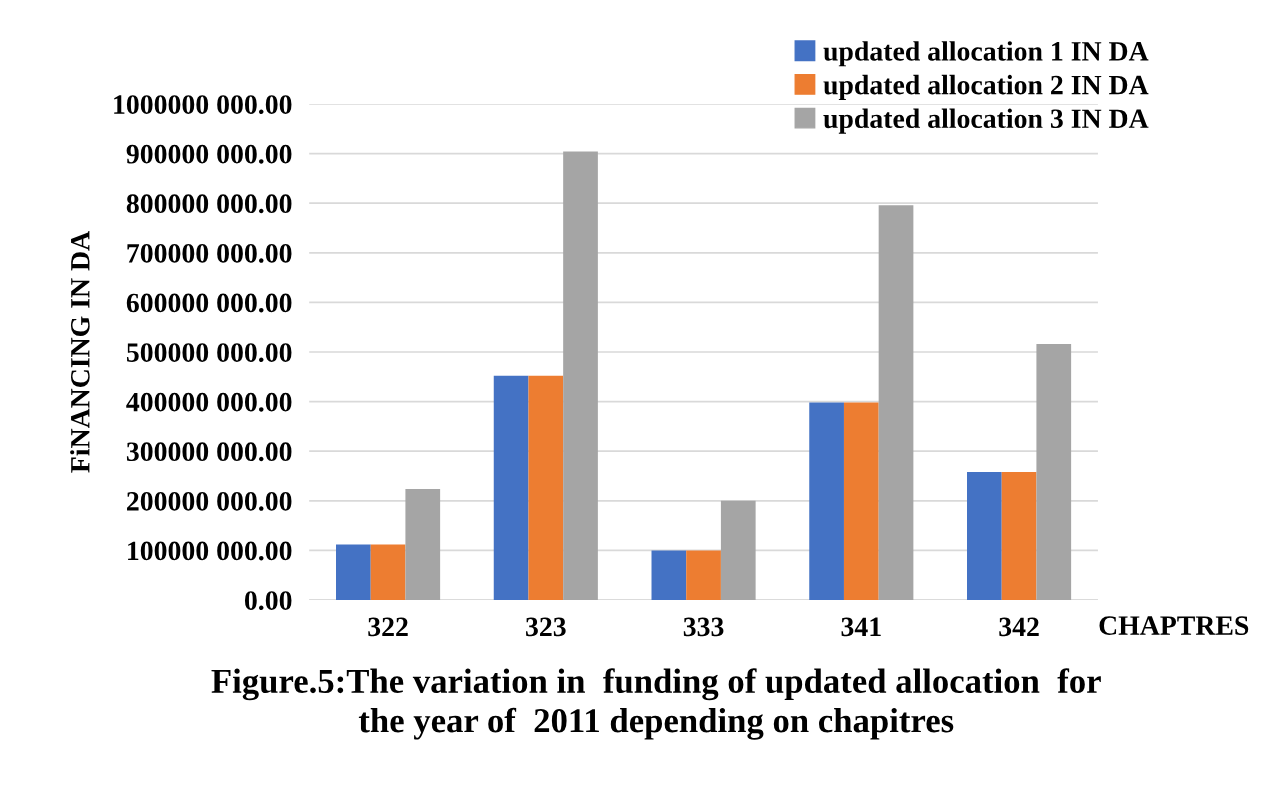  Describe the element at coordinates (209, 303) in the screenshot. I see `y-tick-label: 600000 000.00` at that location.